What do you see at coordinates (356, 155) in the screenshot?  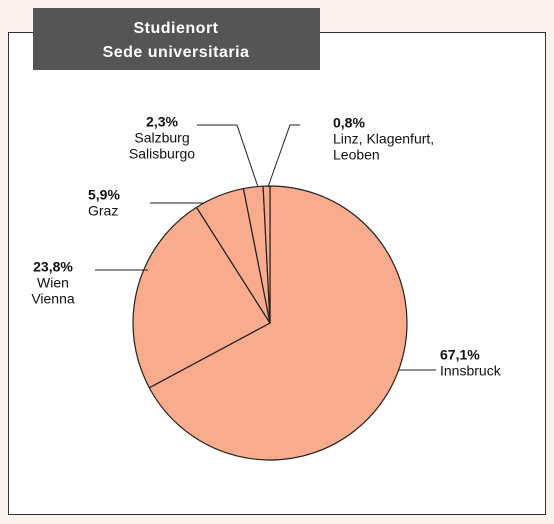 I see `category-label: Leoben` at bounding box center [356, 155].